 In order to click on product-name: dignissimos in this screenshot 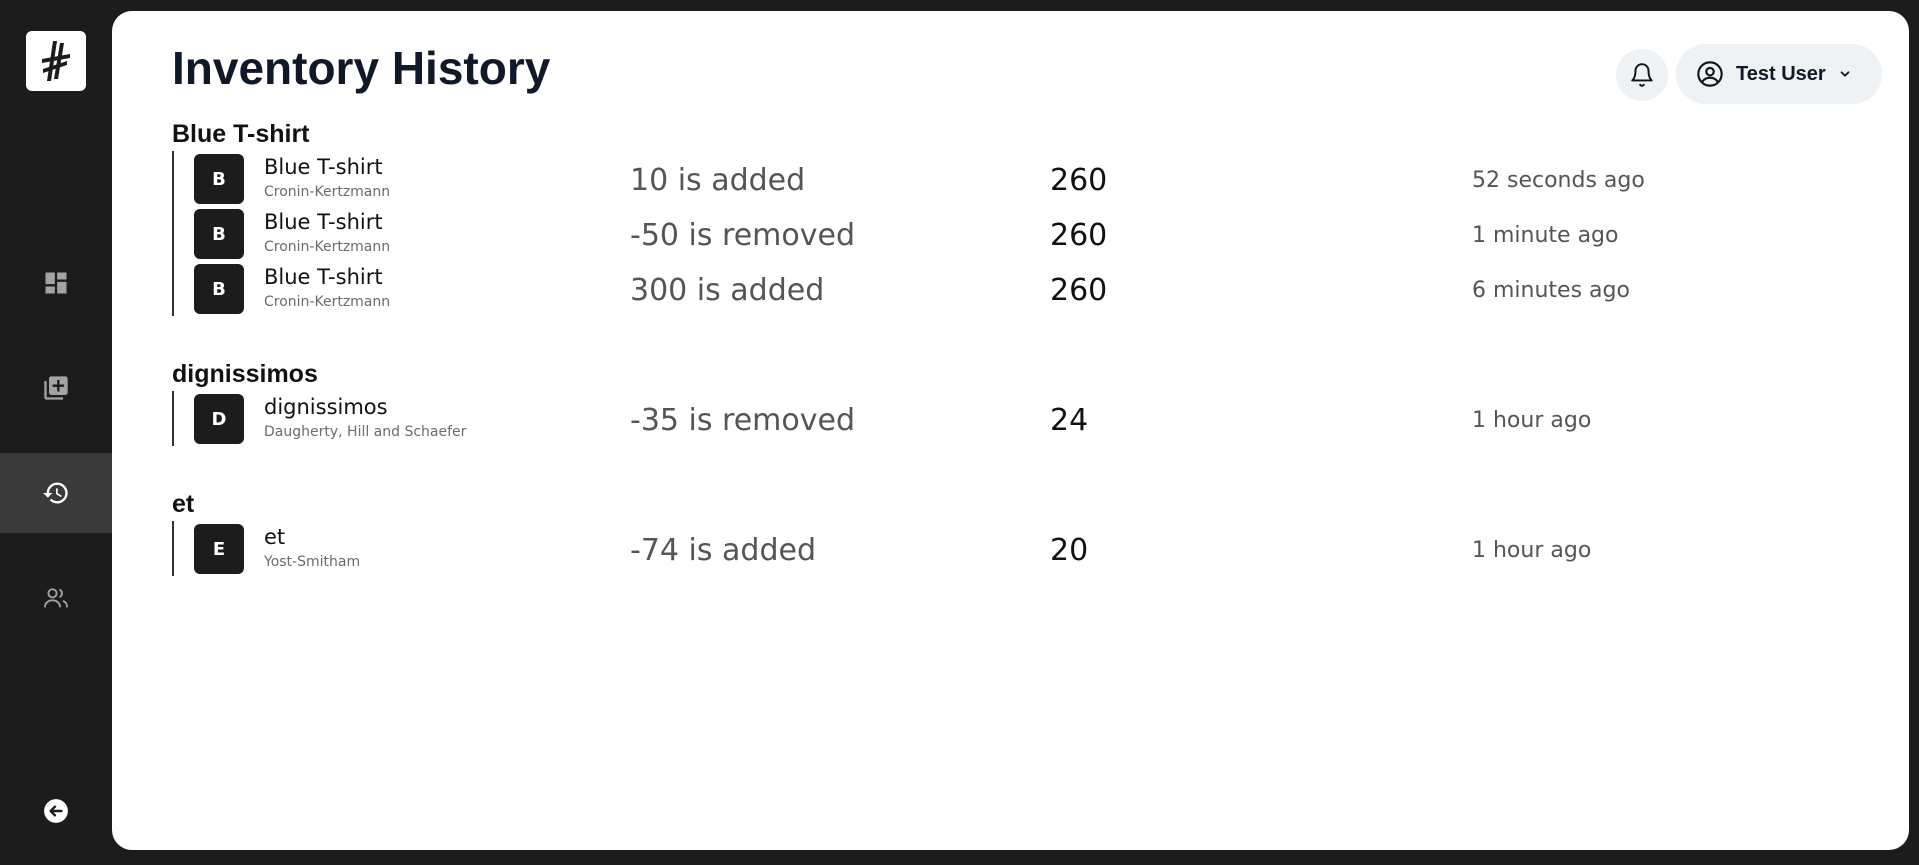, I will do `click(326, 407)`.